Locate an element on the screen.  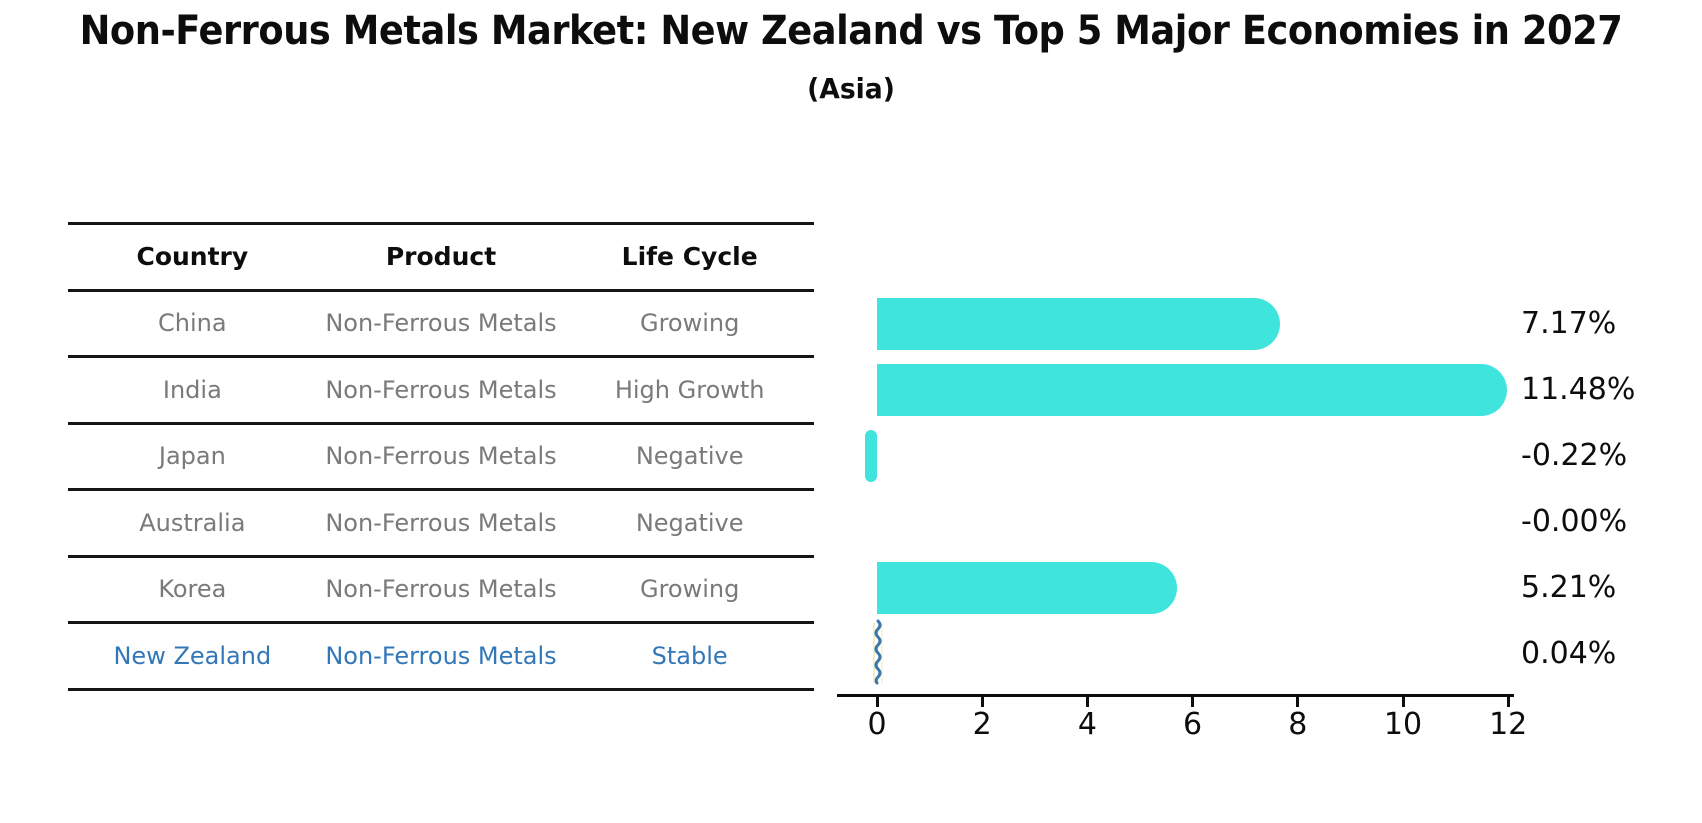
x-tick-label: 8 is located at coordinates (1298, 724).